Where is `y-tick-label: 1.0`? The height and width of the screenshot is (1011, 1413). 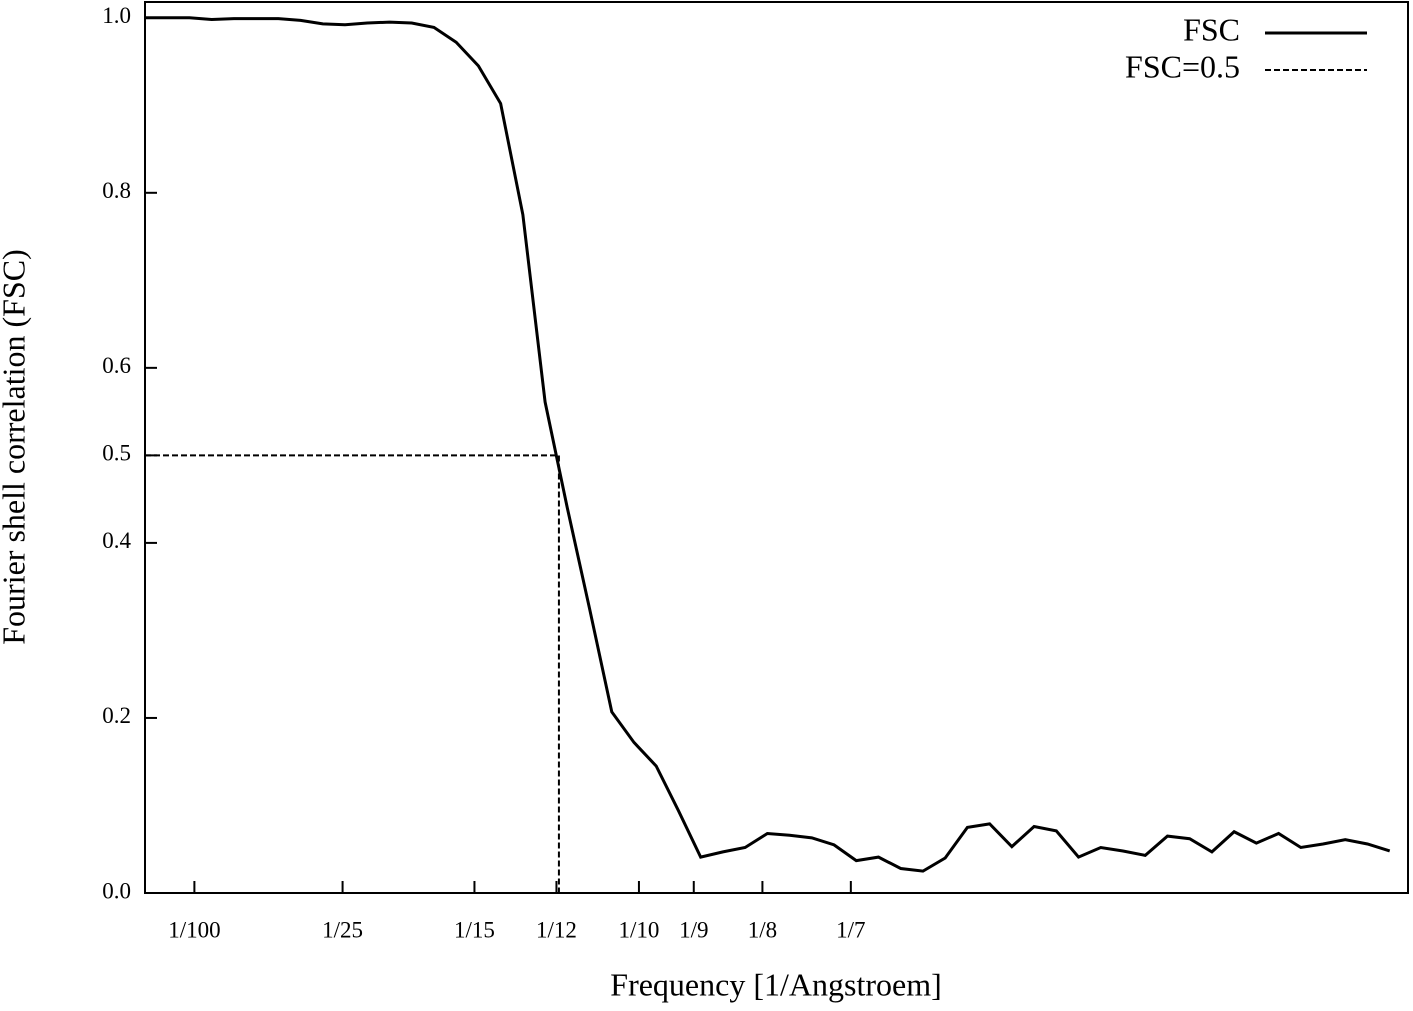 y-tick-label: 1.0 is located at coordinates (116, 15).